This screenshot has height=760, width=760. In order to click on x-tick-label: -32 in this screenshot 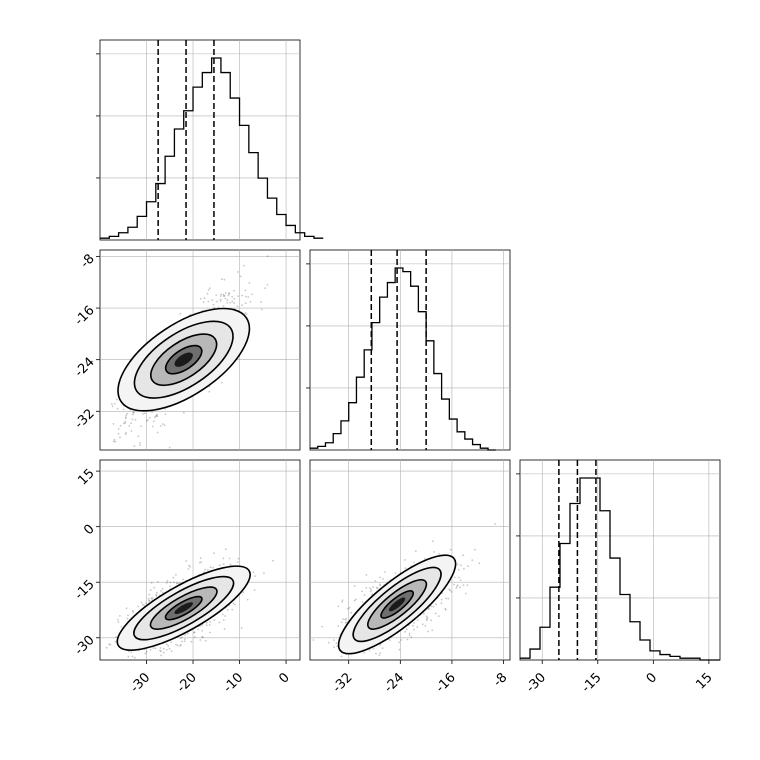, I will do `click(343, 683)`.